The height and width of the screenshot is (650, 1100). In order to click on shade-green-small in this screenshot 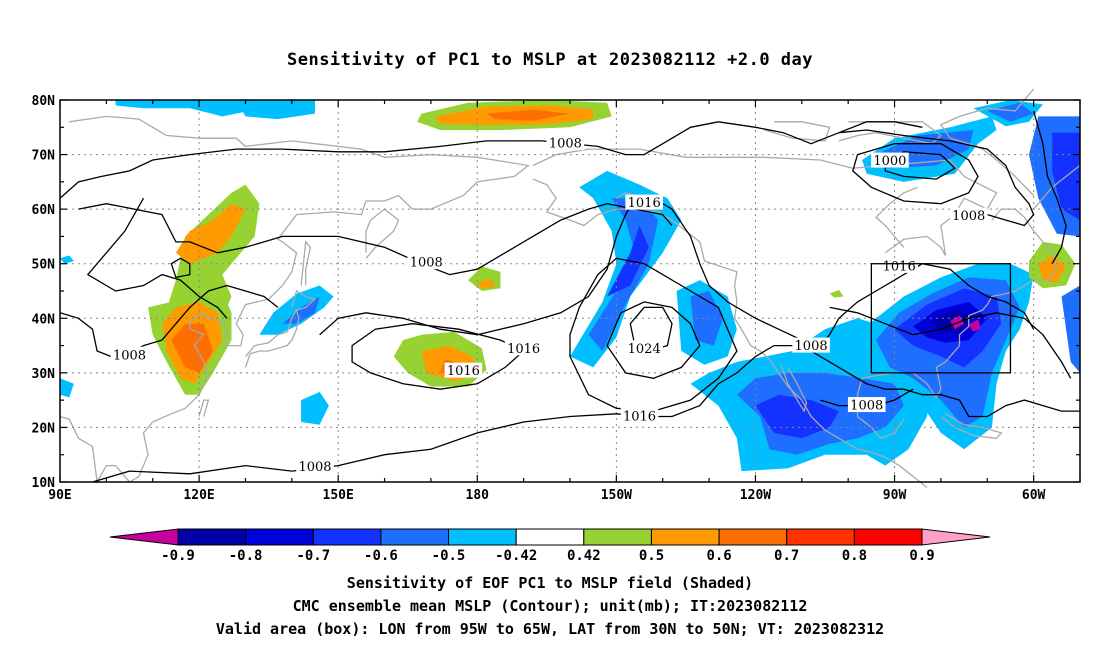, I will do `click(836, 293)`.